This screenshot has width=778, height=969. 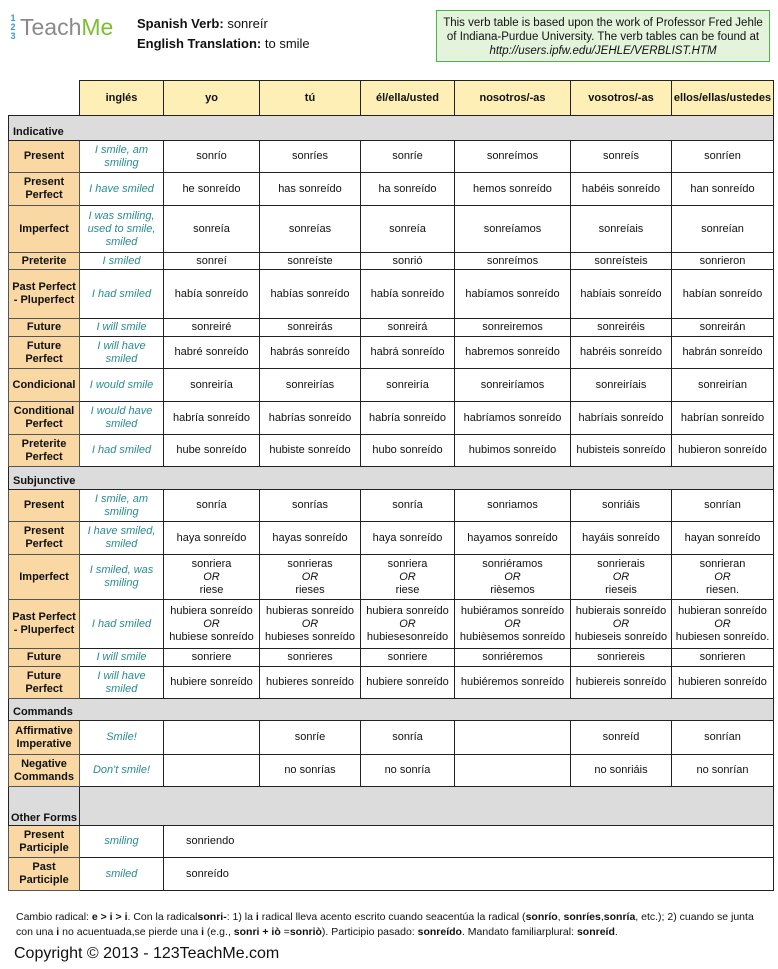 What do you see at coordinates (211, 261) in the screenshot?
I see `form-cell: sonreí` at bounding box center [211, 261].